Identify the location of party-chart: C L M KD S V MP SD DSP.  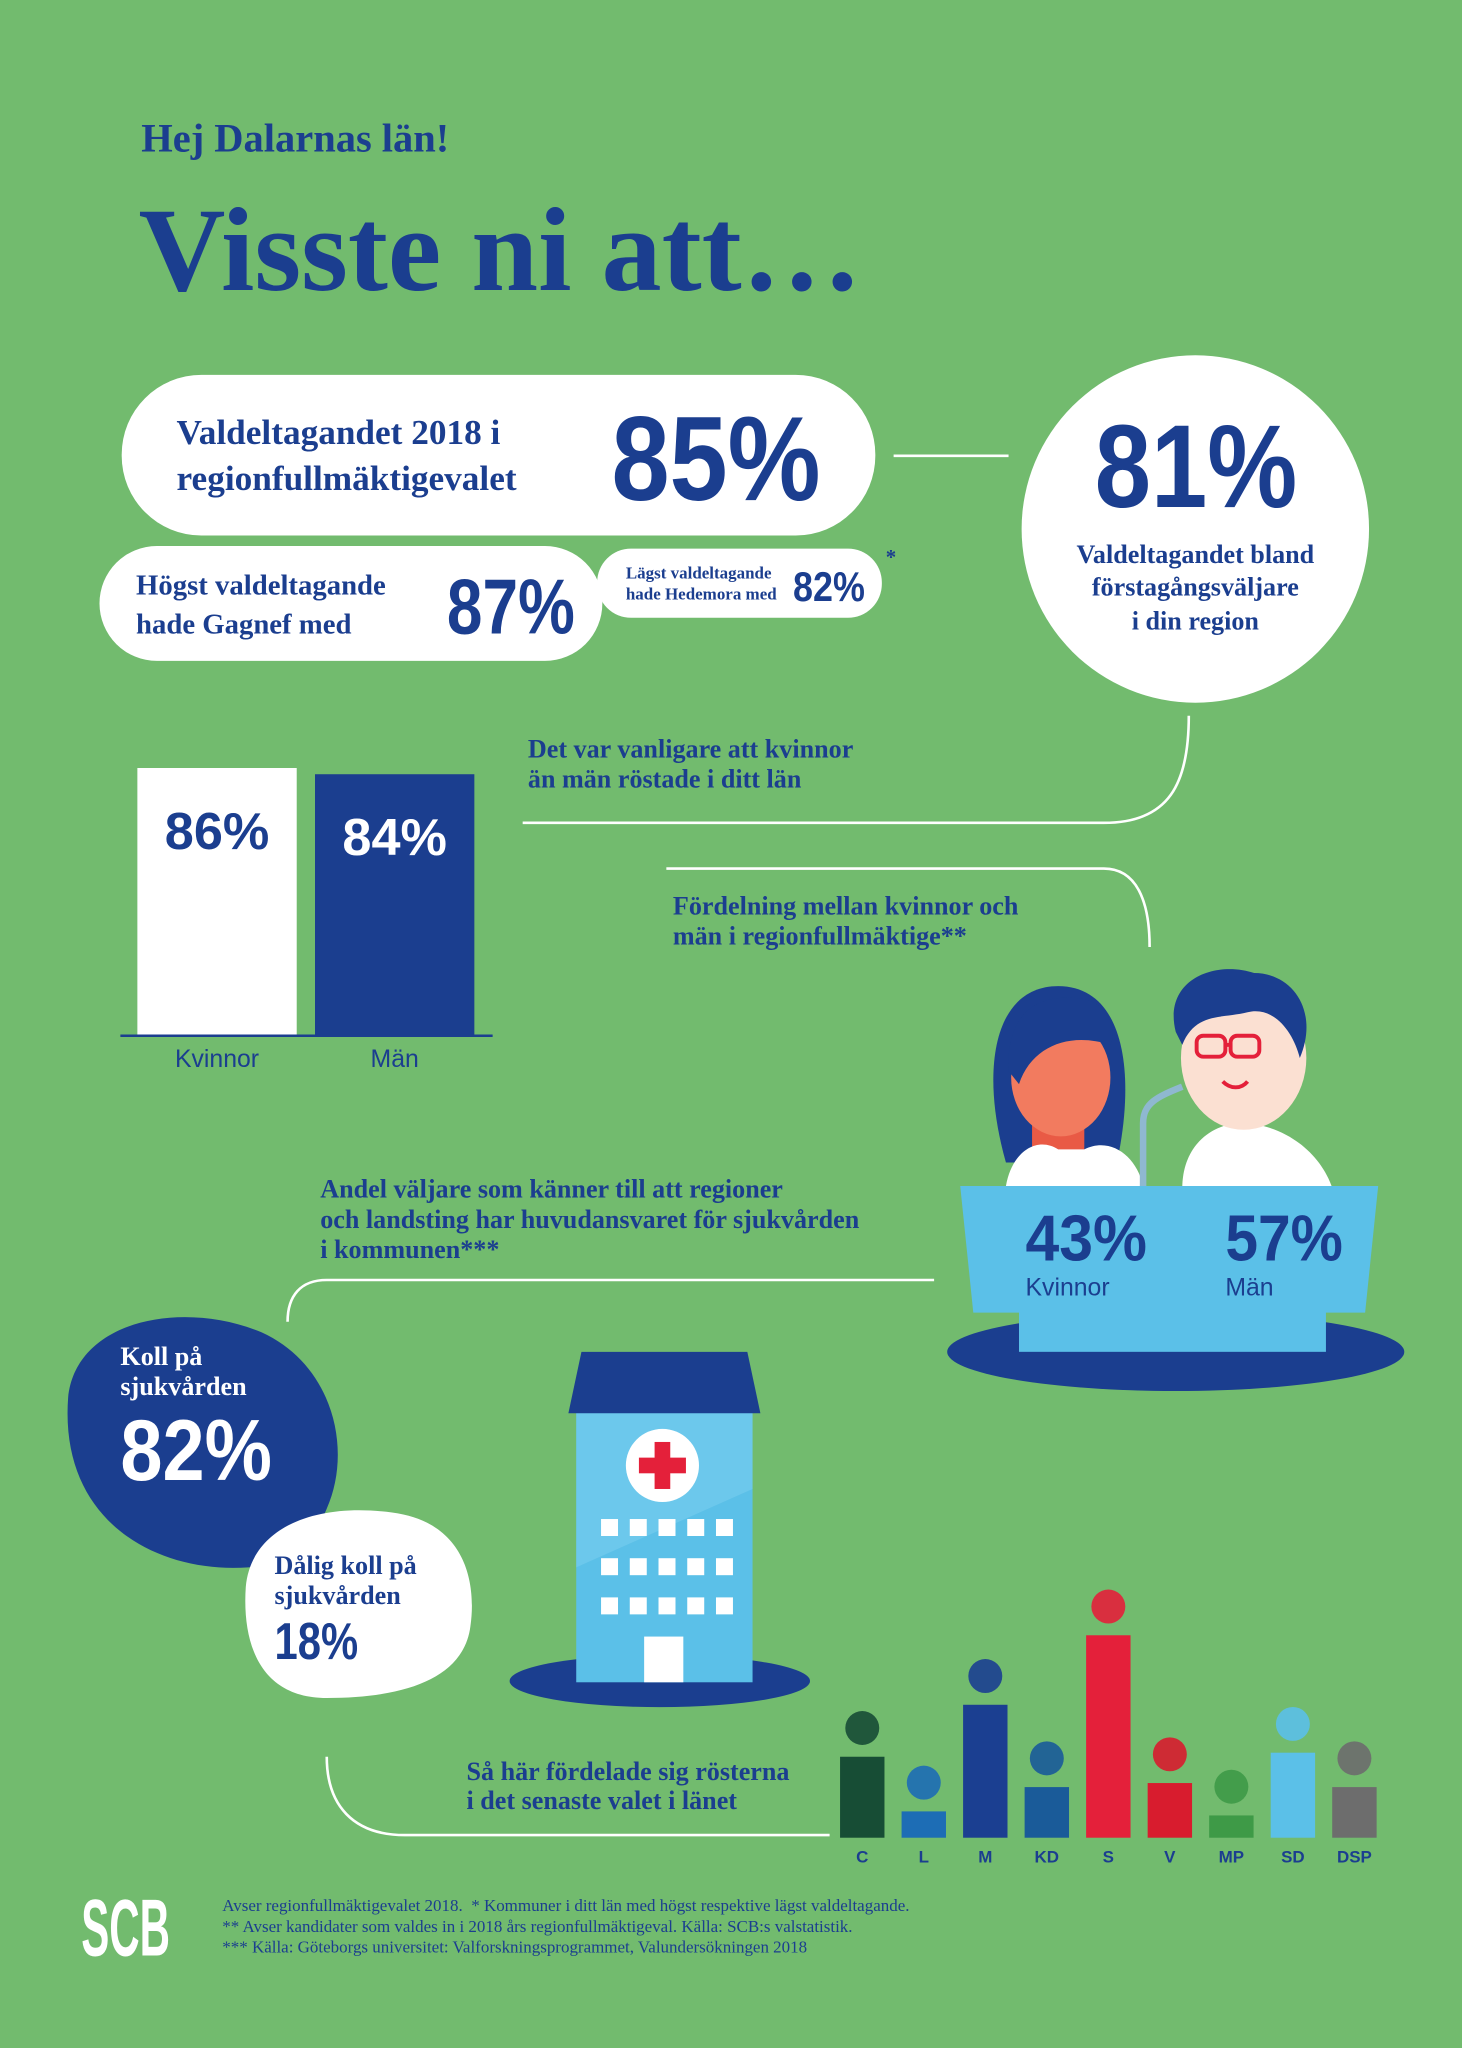
(1108, 1728).